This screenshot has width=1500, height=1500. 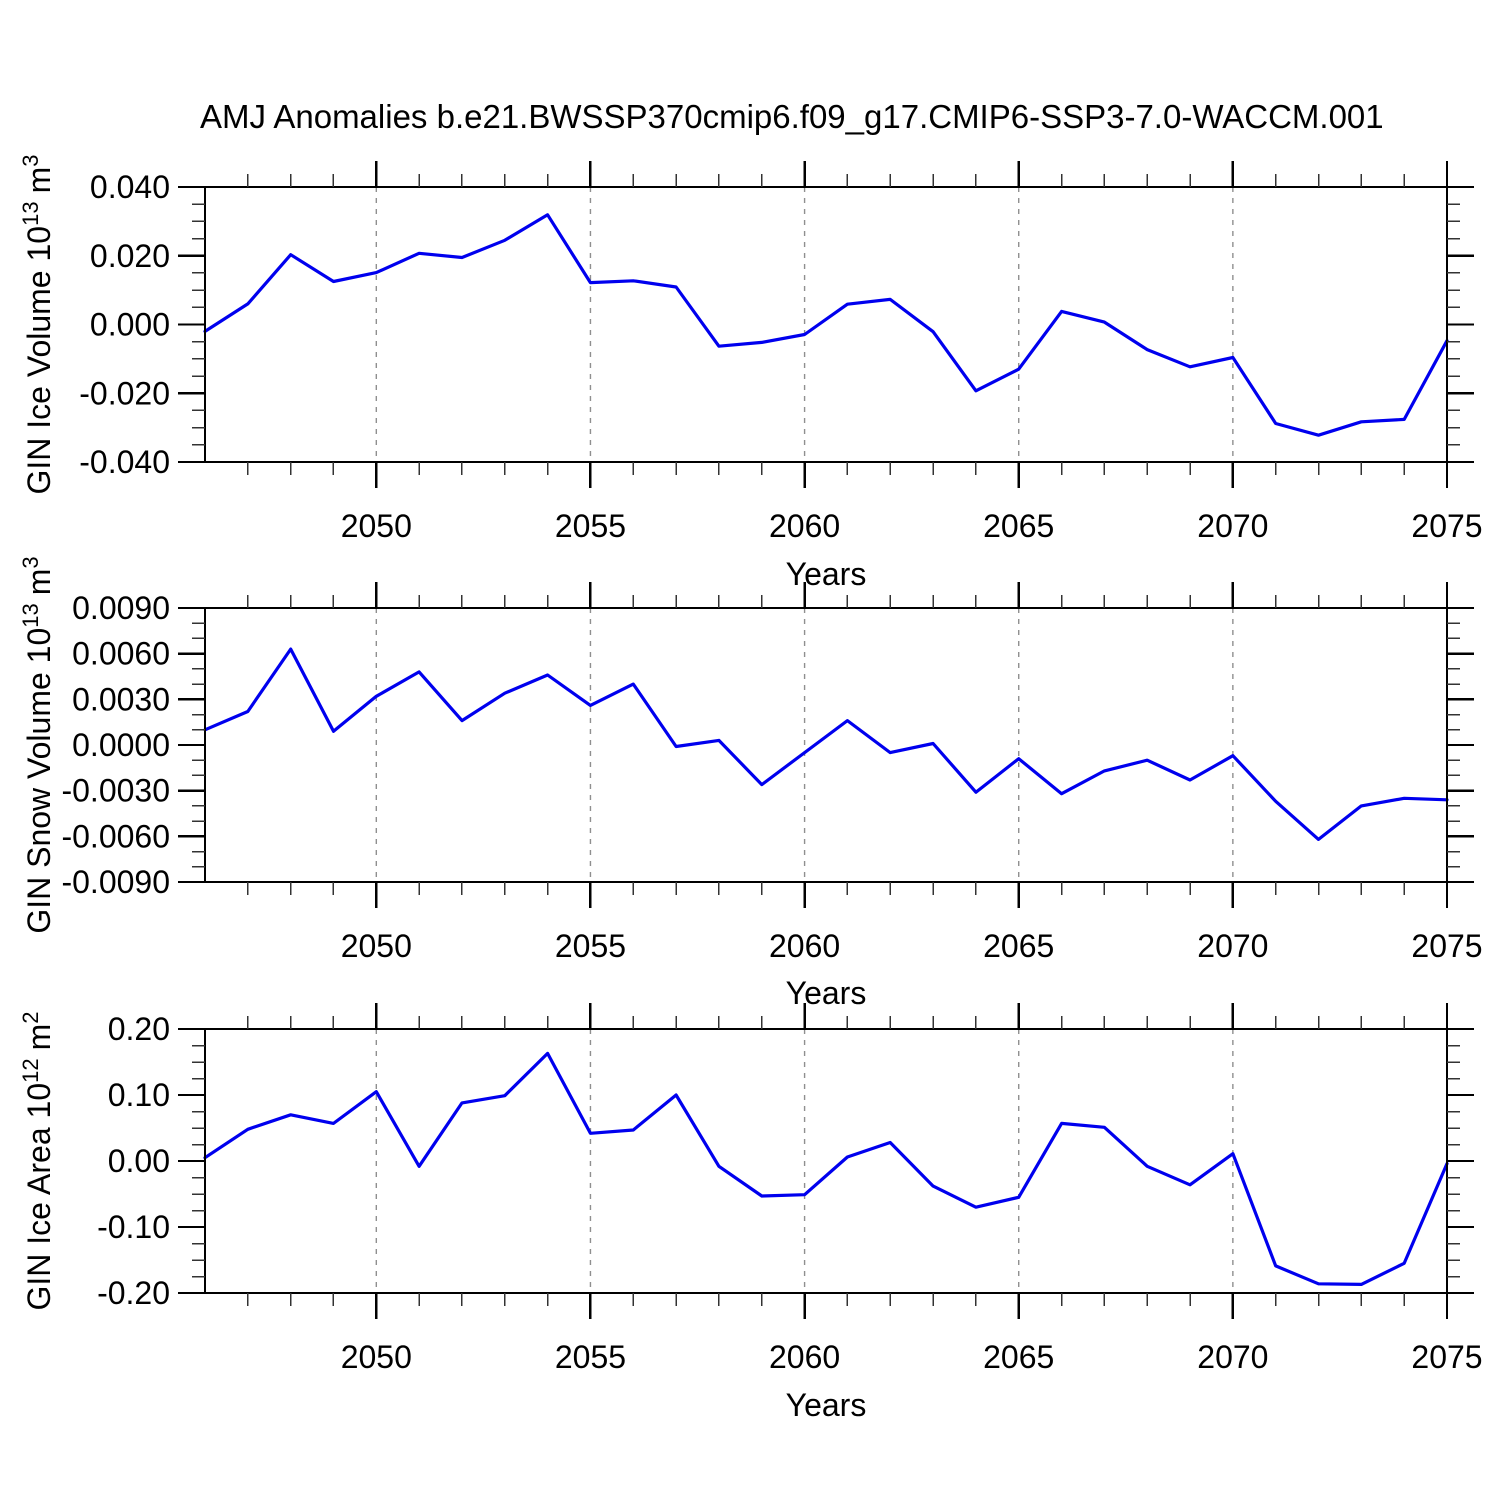 I want to click on gin-snow-volume-series-line, so click(x=826, y=744).